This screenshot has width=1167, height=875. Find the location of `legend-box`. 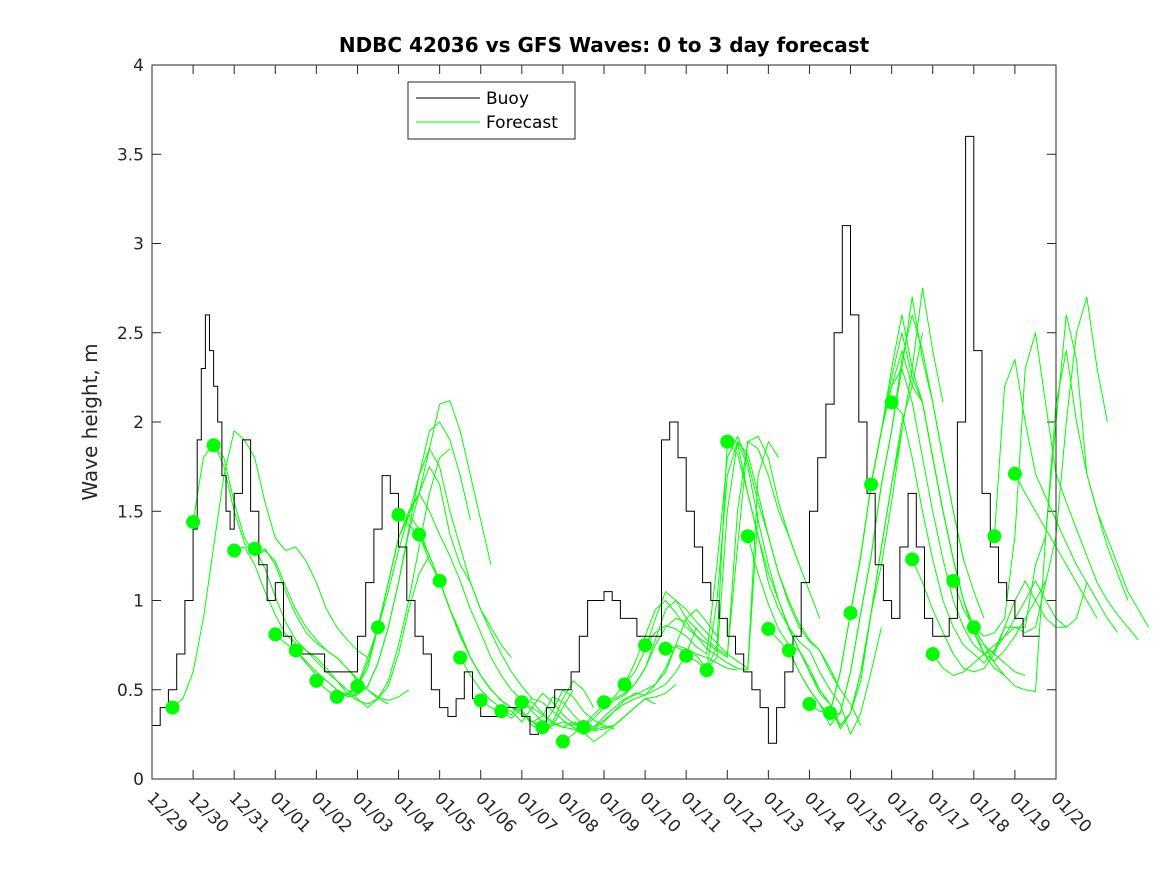

legend-box is located at coordinates (491, 110).